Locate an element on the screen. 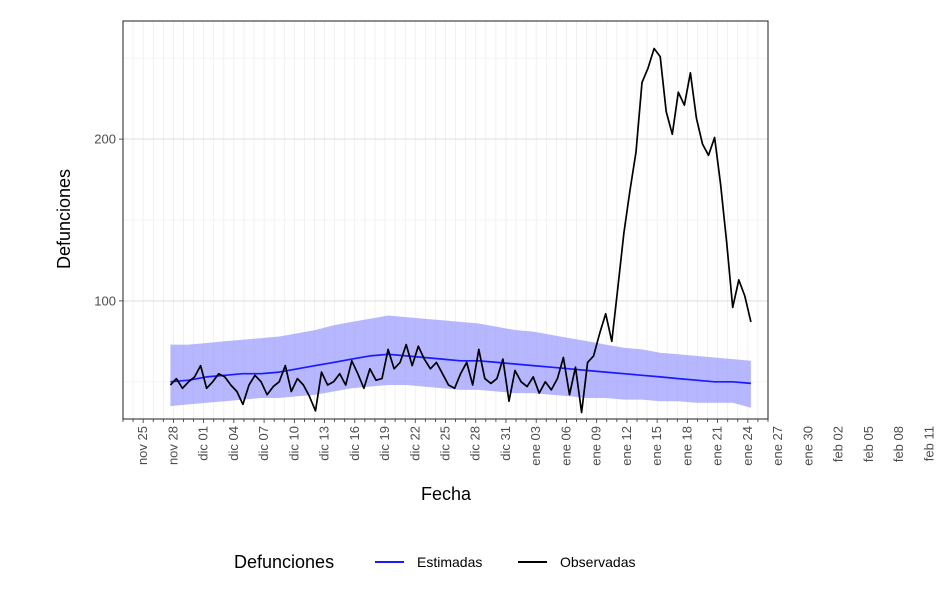 Image resolution: width=936 pixels, height=589 pixels. x-tick-label: ene 09 is located at coordinates (596, 446).